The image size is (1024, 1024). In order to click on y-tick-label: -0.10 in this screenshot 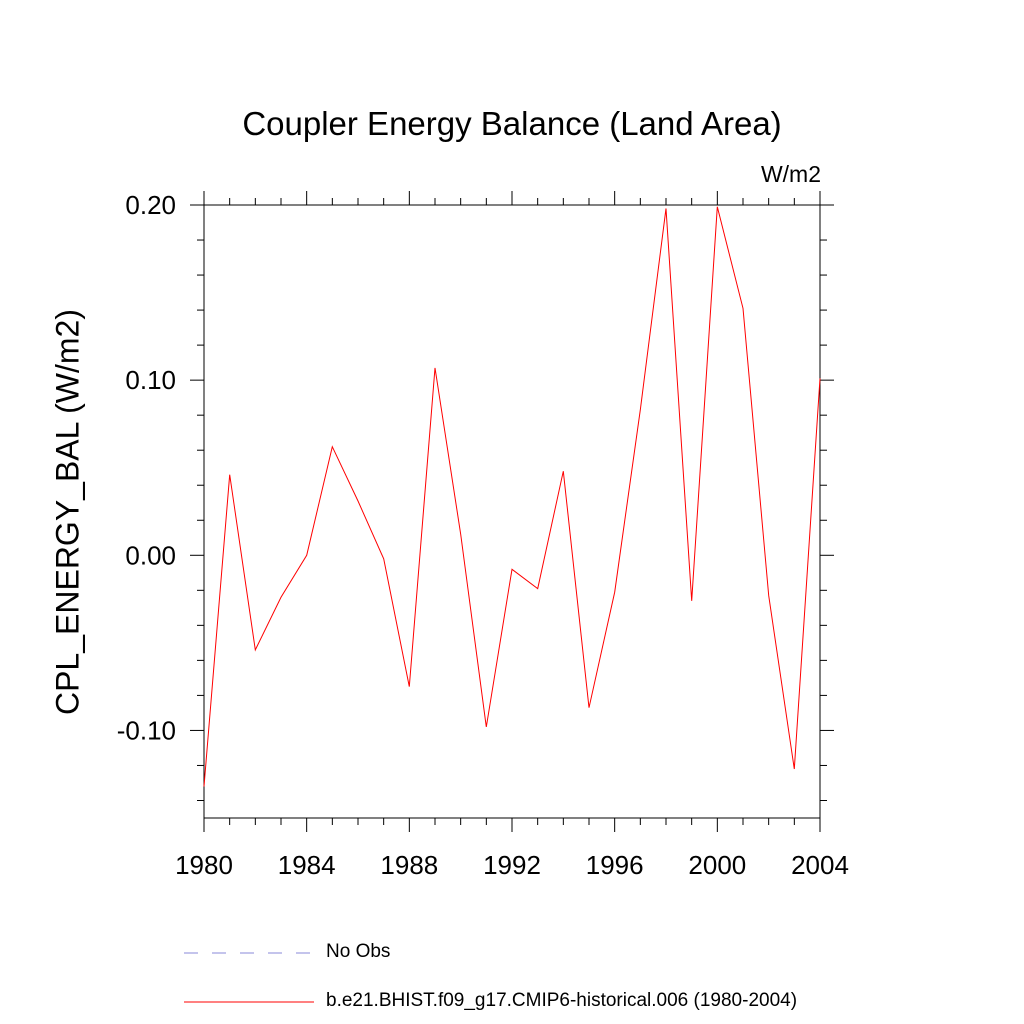, I will do `click(146, 730)`.